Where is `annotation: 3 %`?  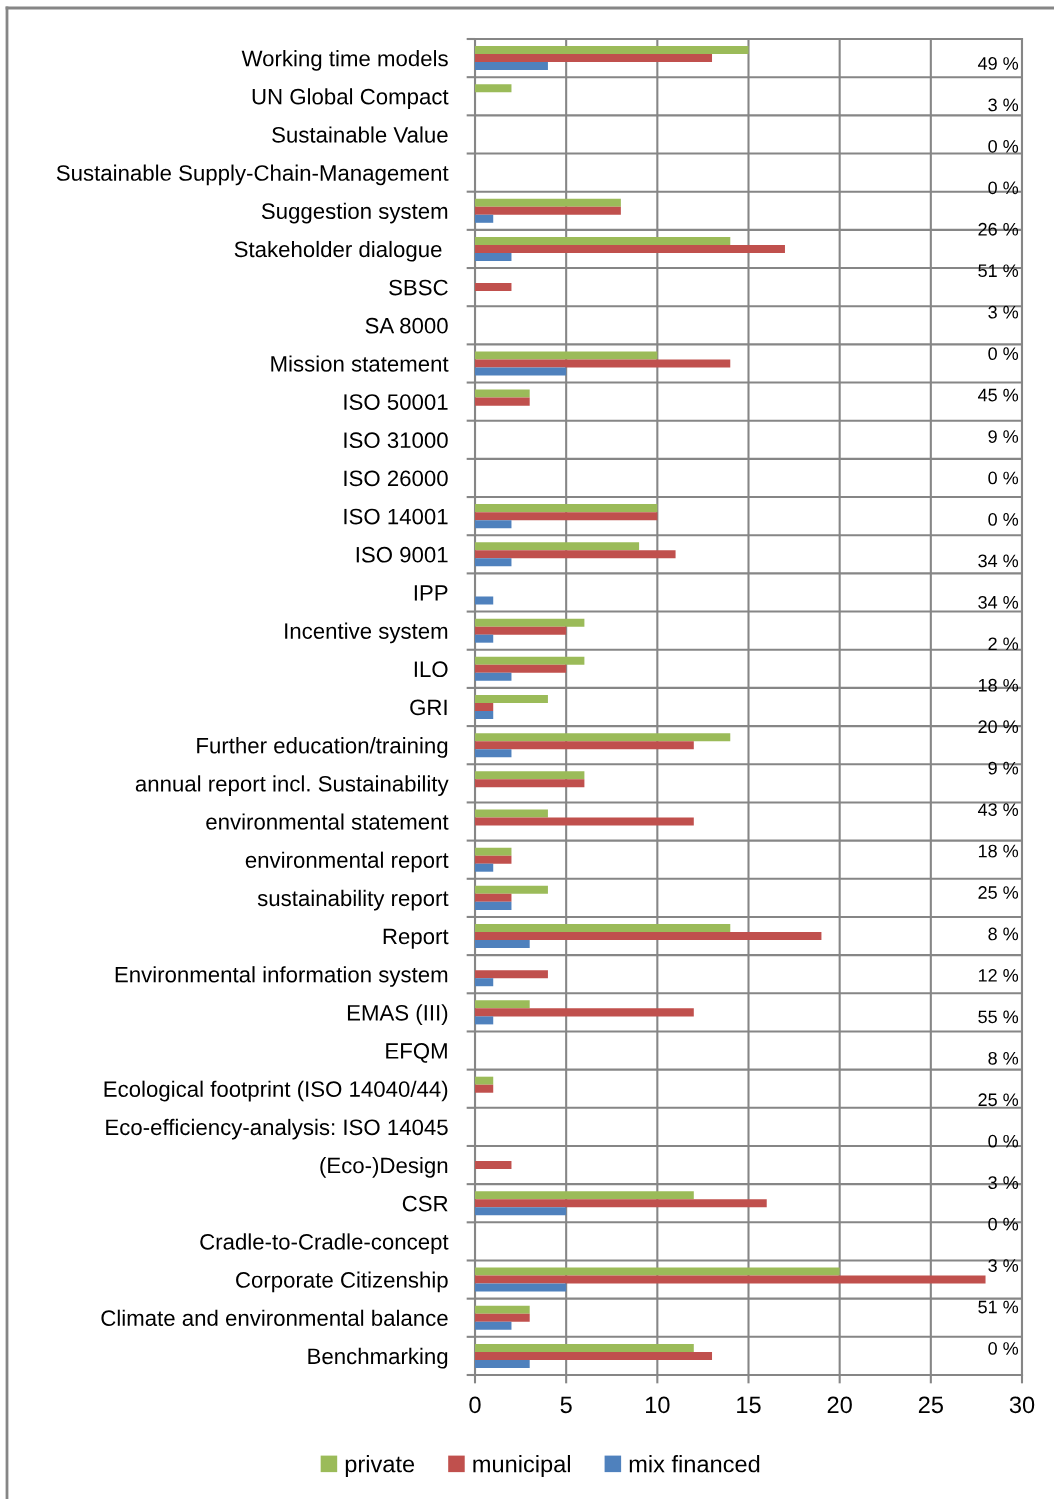 annotation: 3 % is located at coordinates (1003, 105).